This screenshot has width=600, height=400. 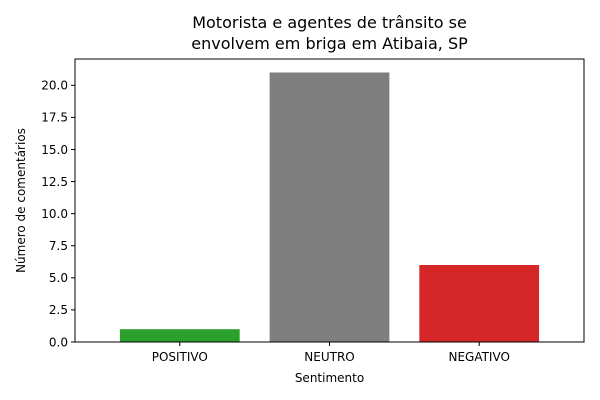 What do you see at coordinates (329, 378) in the screenshot?
I see `x-axis-label: Sentimento` at bounding box center [329, 378].